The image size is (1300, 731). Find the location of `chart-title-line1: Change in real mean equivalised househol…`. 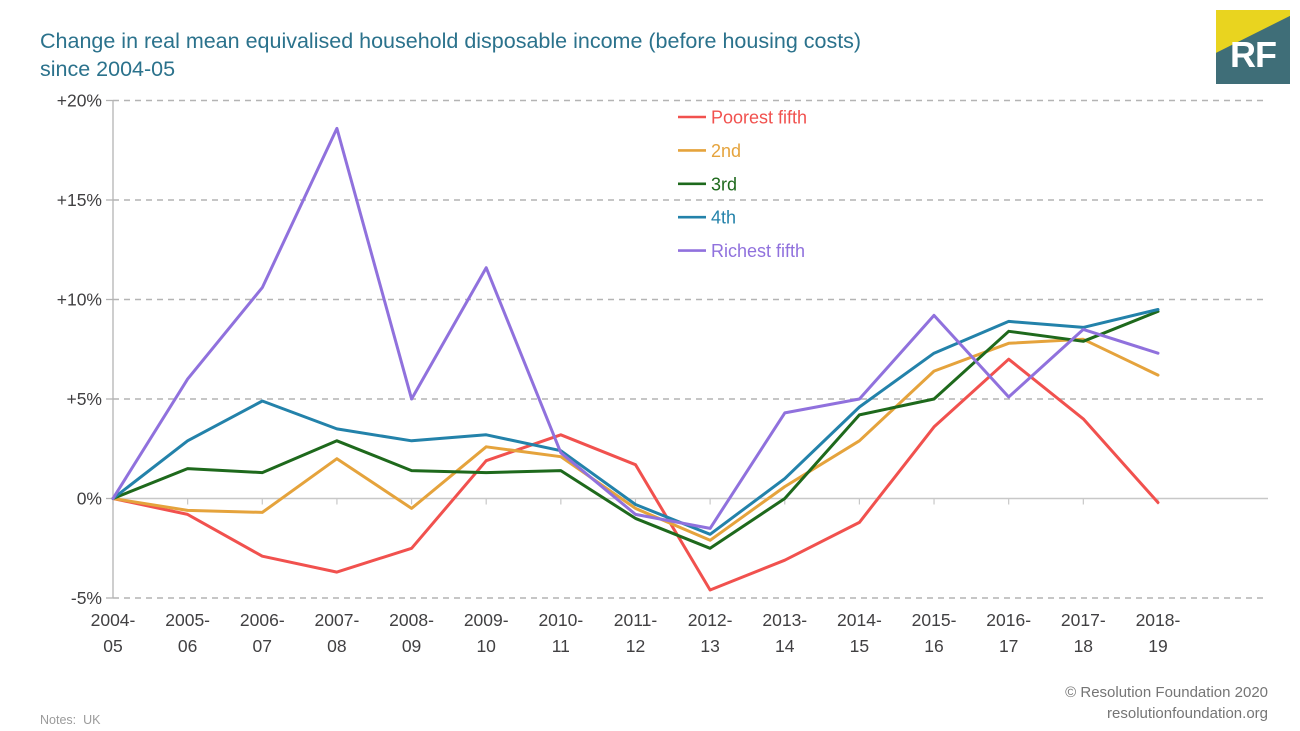

chart-title-line1: Change in real mean equivalised househol… is located at coordinates (451, 41).